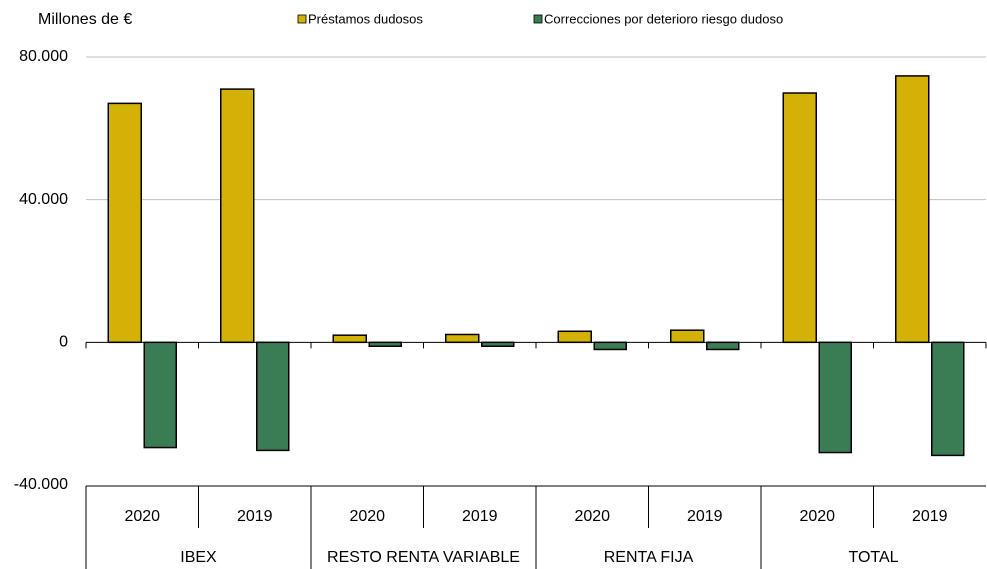 This screenshot has width=987, height=569. Describe the element at coordinates (43, 56) in the screenshot. I see `y-tick-label: 80.000` at that location.